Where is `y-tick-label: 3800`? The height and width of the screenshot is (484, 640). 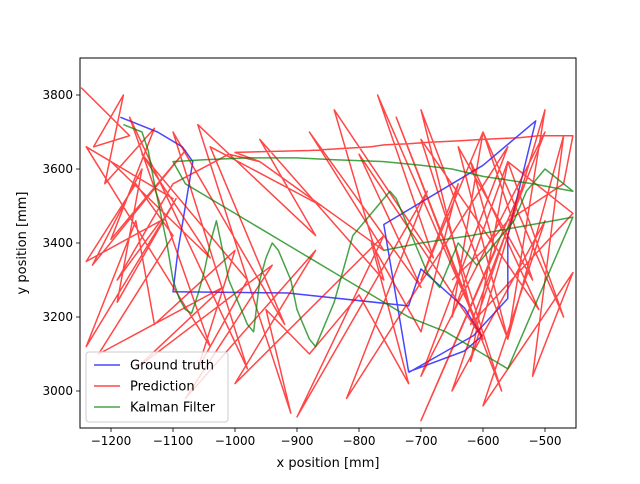 y-tick-label: 3800 is located at coordinates (57, 95).